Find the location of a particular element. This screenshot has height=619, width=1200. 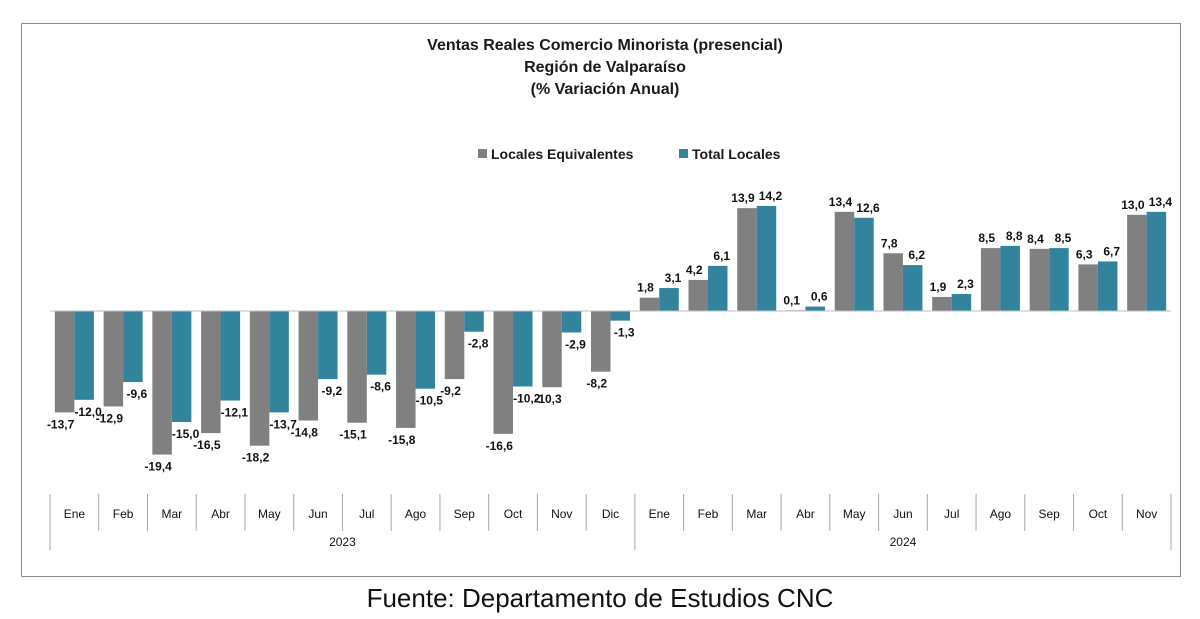

data-label-s2-19: 2,3 is located at coordinates (965, 284).